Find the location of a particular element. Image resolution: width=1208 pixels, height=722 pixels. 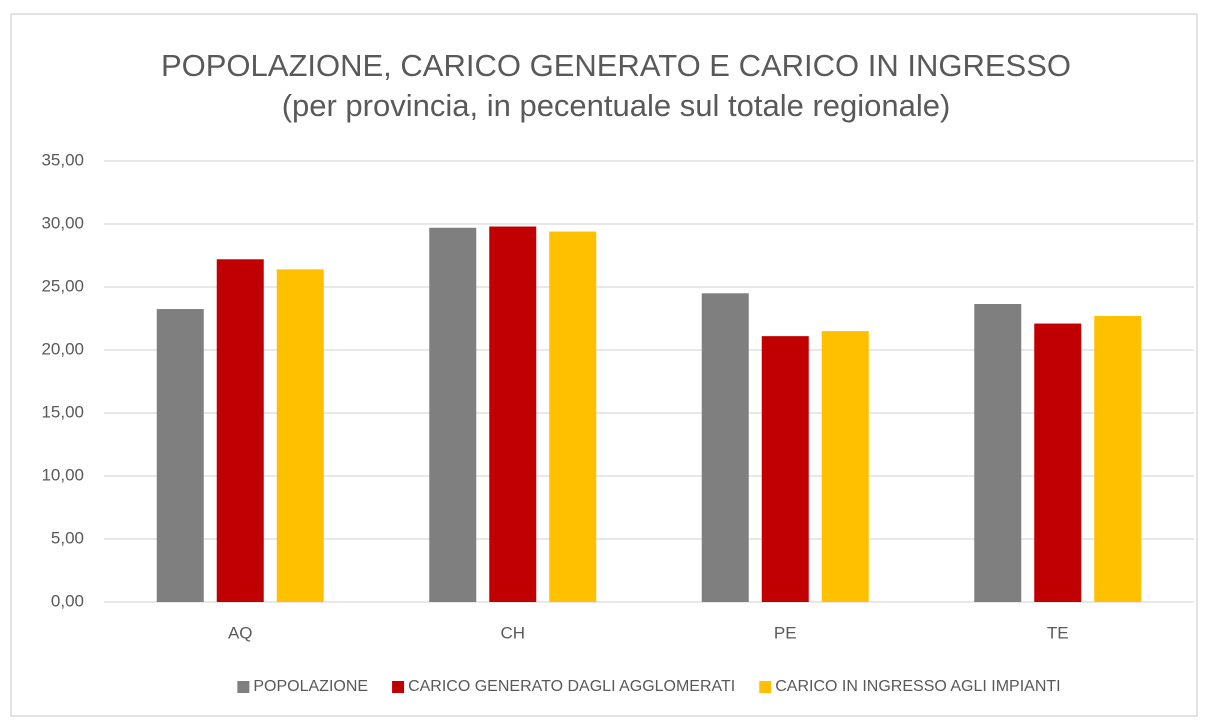

y-tick-label: 0,00 is located at coordinates (67, 600).